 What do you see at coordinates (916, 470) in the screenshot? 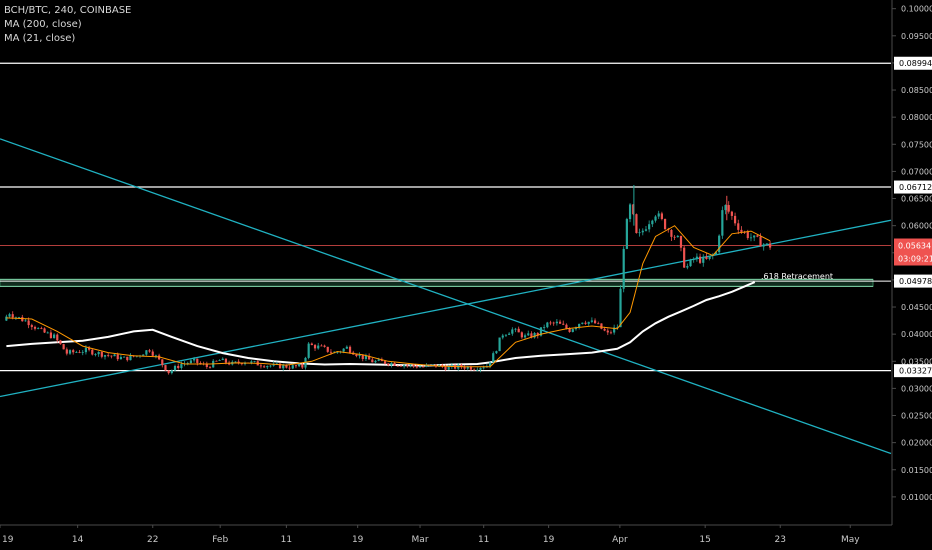
I see `y-tick-label: 0.01500` at bounding box center [916, 470].